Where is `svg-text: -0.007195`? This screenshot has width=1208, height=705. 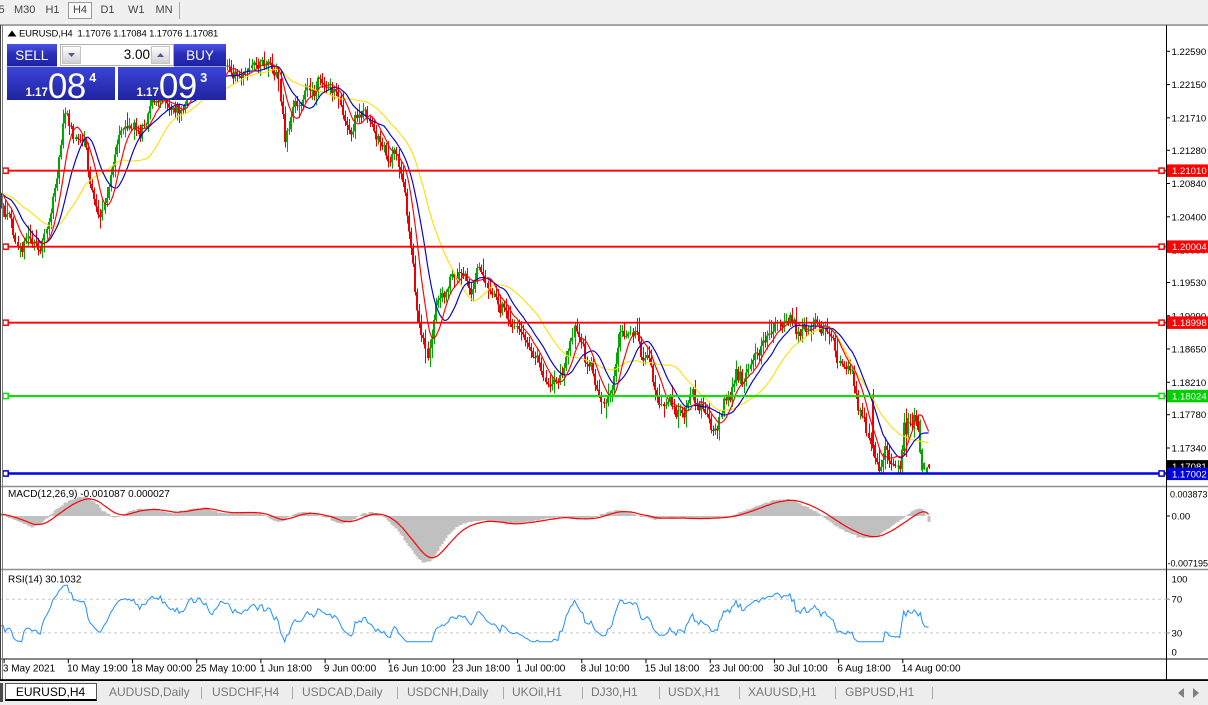
svg-text: -0.007195 is located at coordinates (1188, 564).